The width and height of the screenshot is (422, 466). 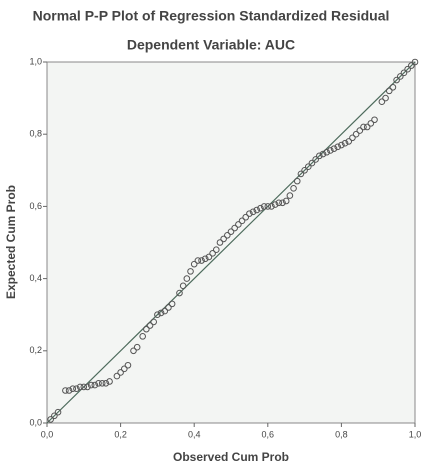 I want to click on y-tick-label: 0,8, so click(x=35, y=134).